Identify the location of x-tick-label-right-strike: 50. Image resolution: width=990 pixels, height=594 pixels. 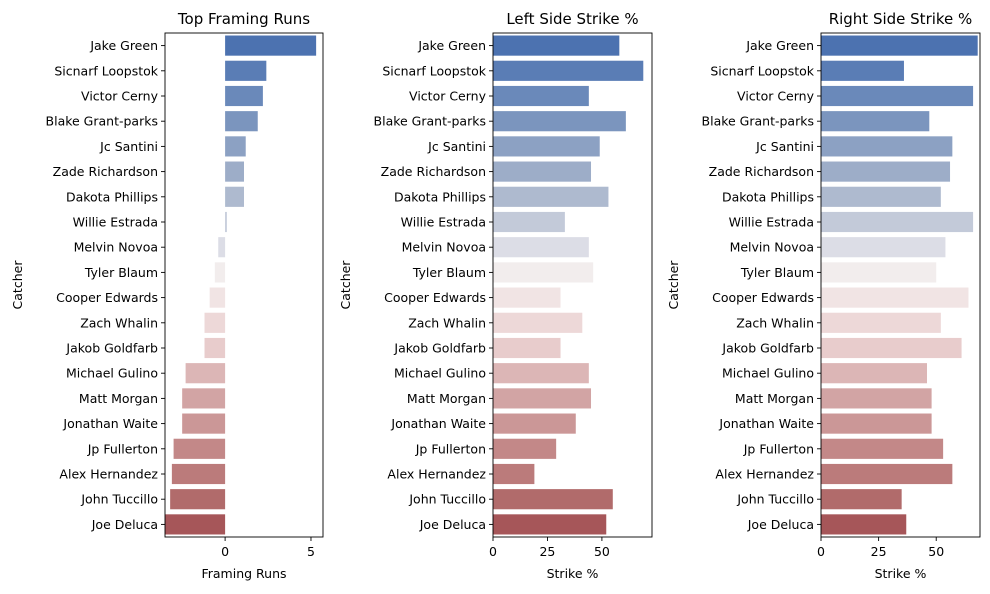
(936, 551).